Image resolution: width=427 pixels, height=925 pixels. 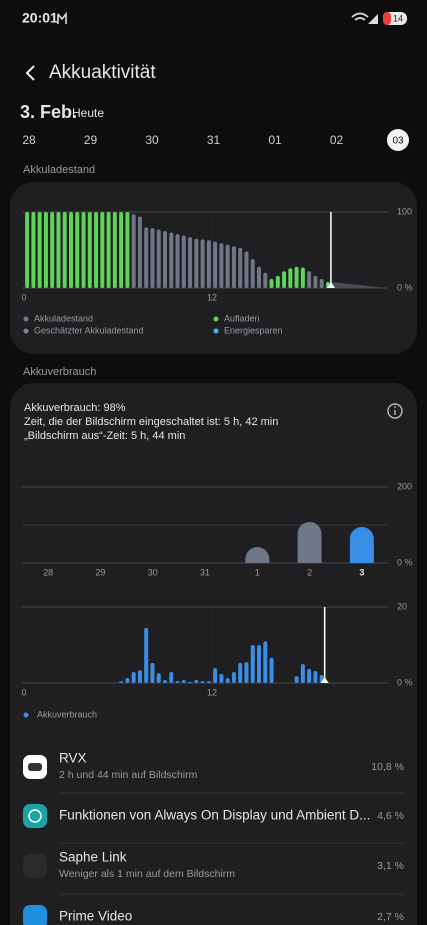 What do you see at coordinates (147, 874) in the screenshot?
I see `app-detail: Weniger als 1 min auf dem Bildschirm` at bounding box center [147, 874].